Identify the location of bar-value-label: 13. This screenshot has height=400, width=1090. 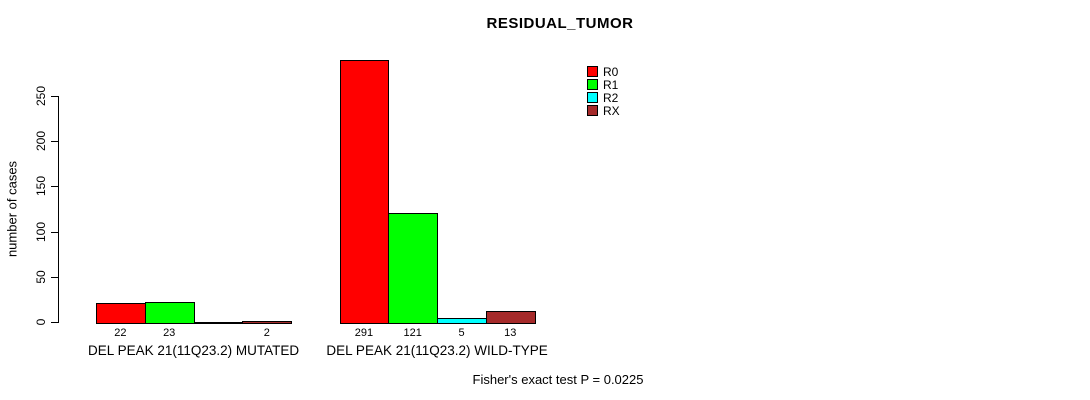
(510, 333).